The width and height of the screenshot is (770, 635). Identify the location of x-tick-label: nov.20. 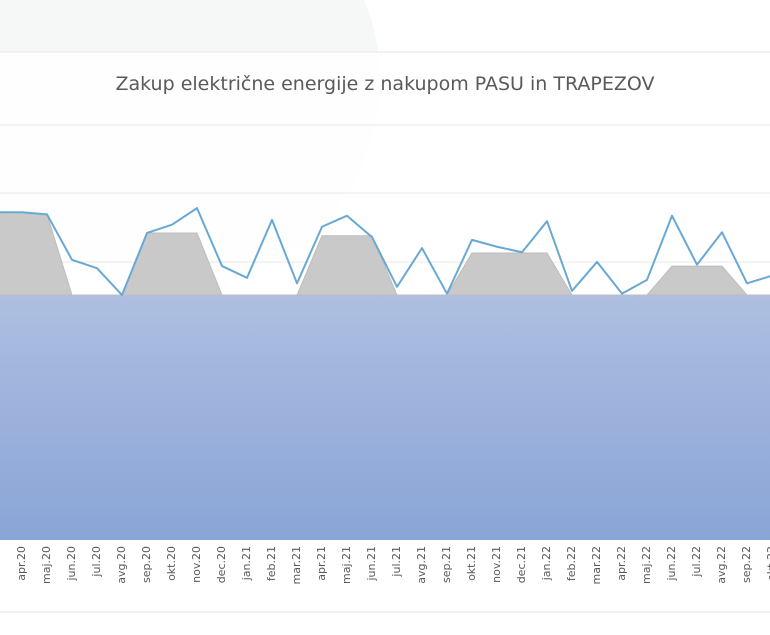
(196, 564).